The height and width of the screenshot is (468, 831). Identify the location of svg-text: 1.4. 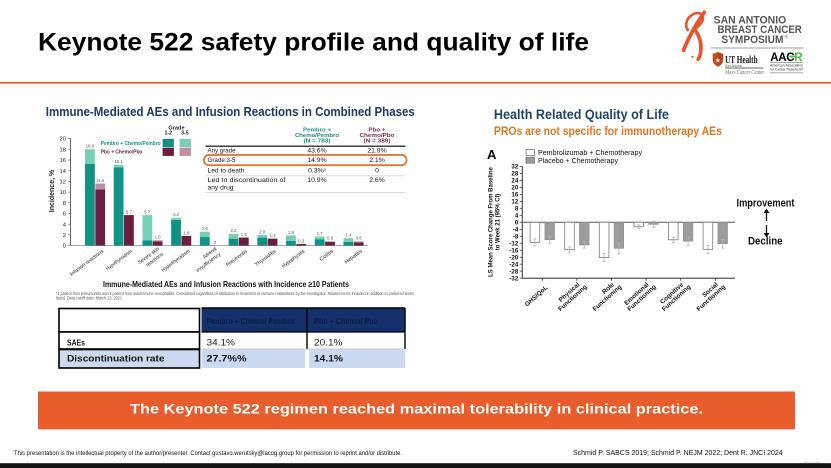
(348, 235).